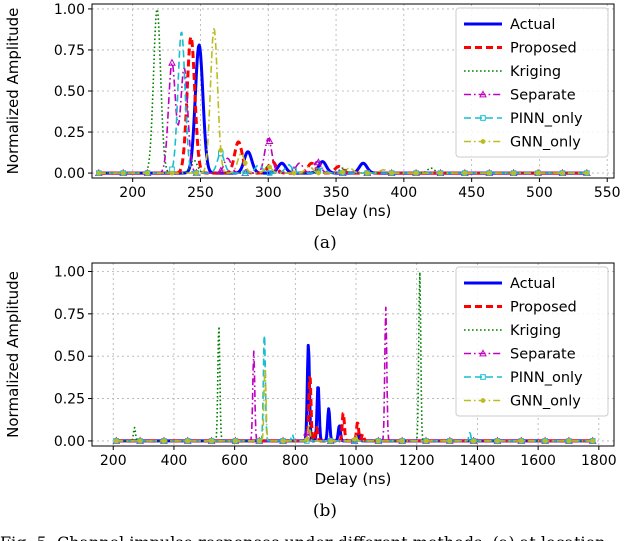 The height and width of the screenshot is (541, 640). I want to click on x-tick-label: 1200, so click(417, 461).